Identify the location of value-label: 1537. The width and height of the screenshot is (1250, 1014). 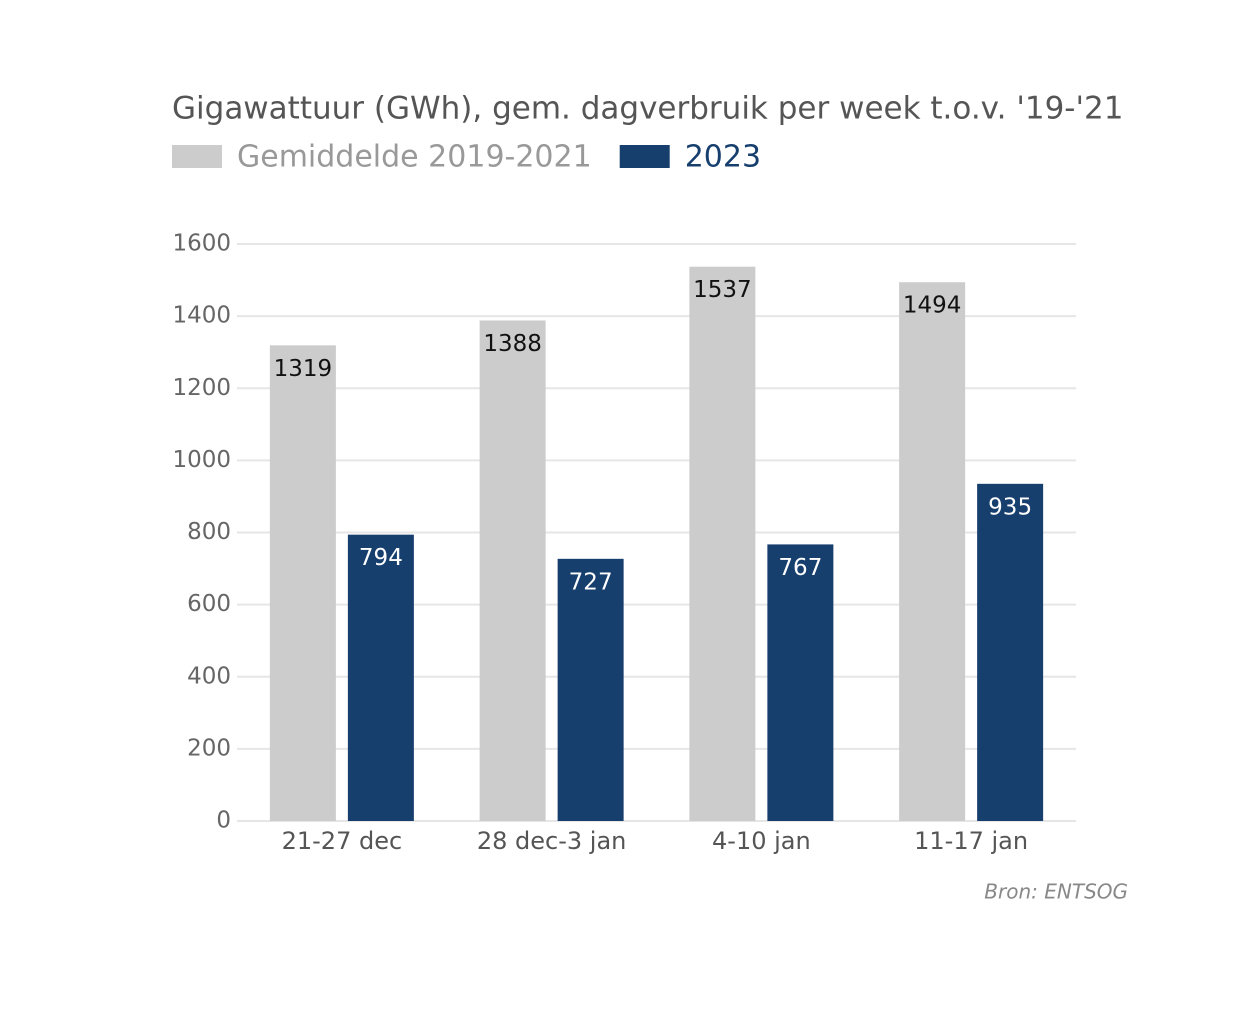
(722, 290).